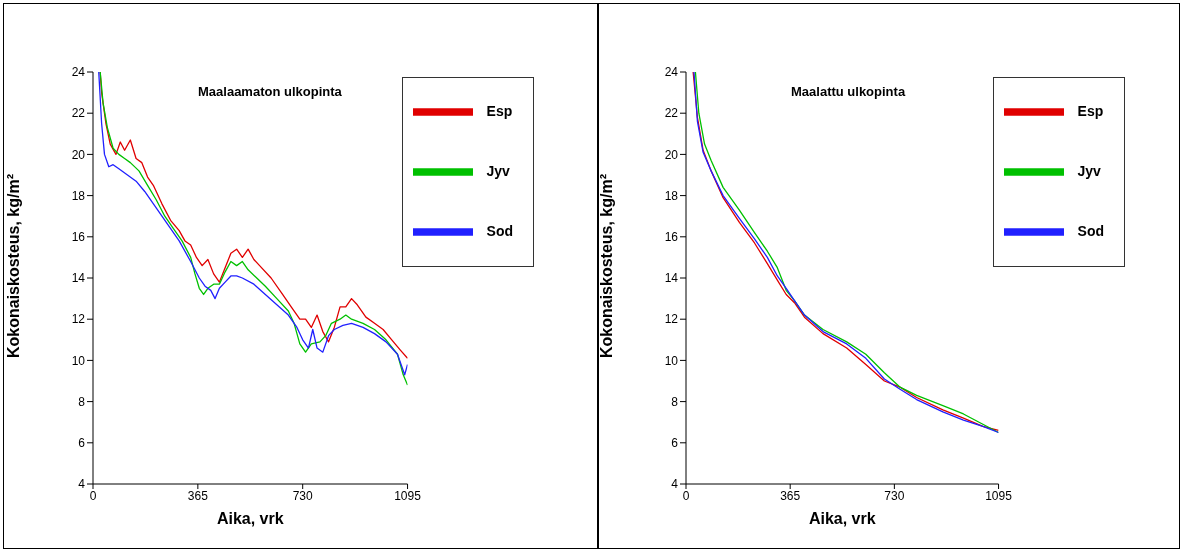 The image size is (1182, 552). Describe the element at coordinates (849, 91) in the screenshot. I see `text: Maalattu ulkopinta` at that location.